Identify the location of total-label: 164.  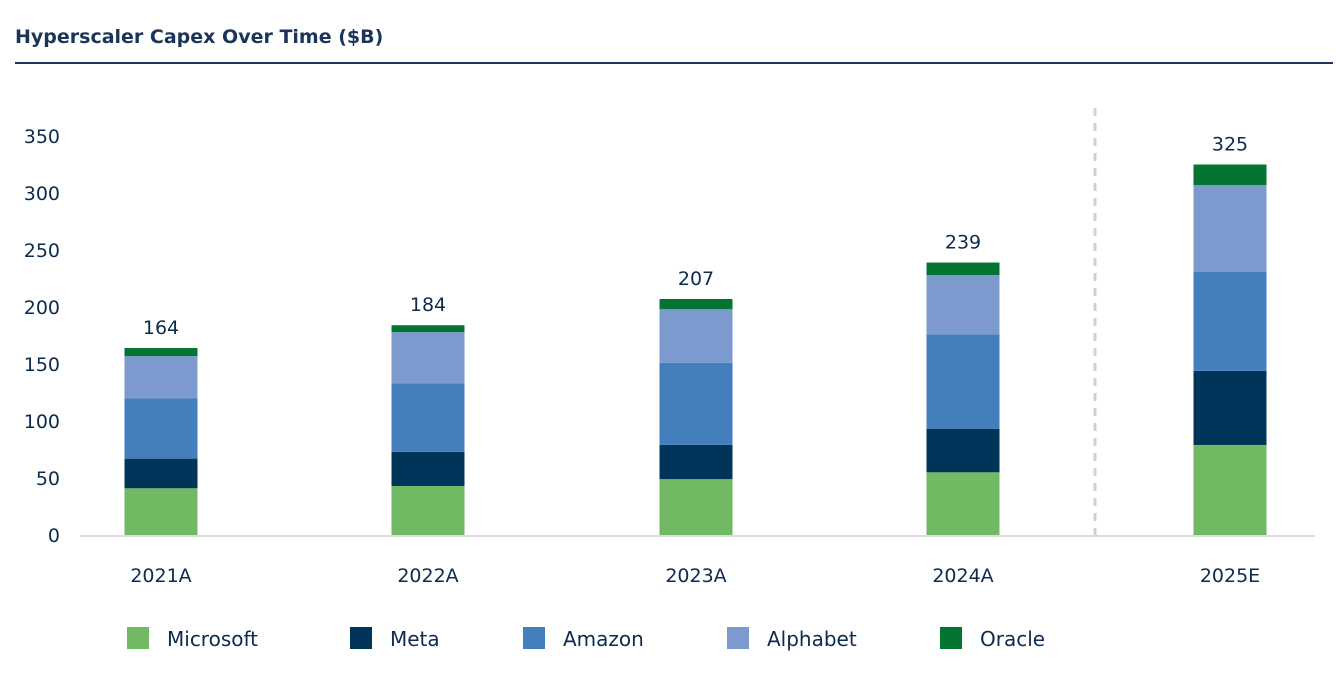
(161, 328).